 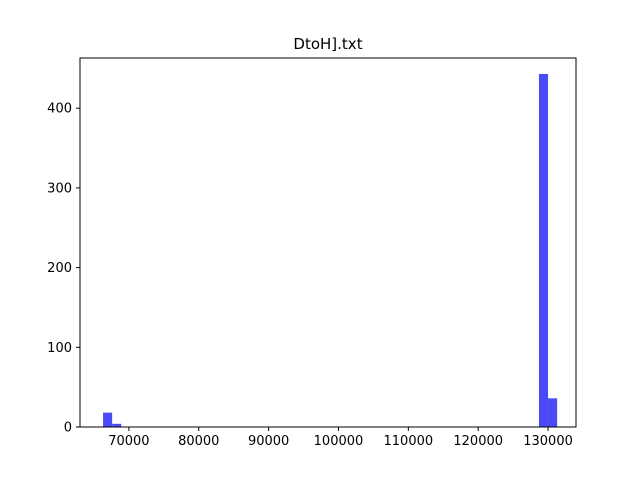 What do you see at coordinates (128, 441) in the screenshot?
I see `x-tick-label: 70000` at bounding box center [128, 441].